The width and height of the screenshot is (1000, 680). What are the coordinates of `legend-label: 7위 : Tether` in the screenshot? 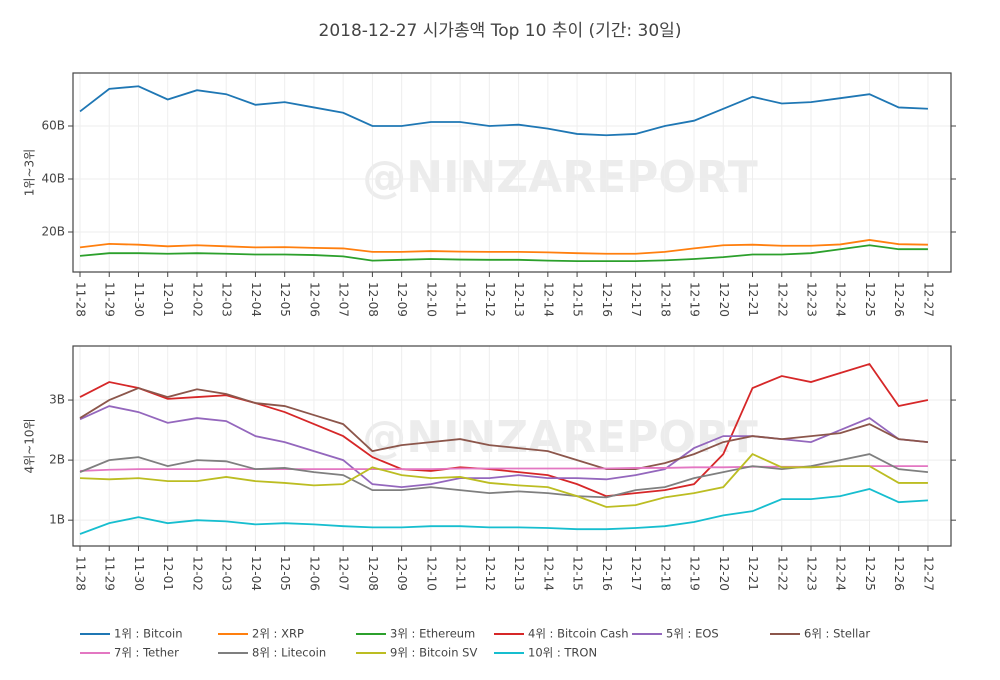 It's located at (146, 653).